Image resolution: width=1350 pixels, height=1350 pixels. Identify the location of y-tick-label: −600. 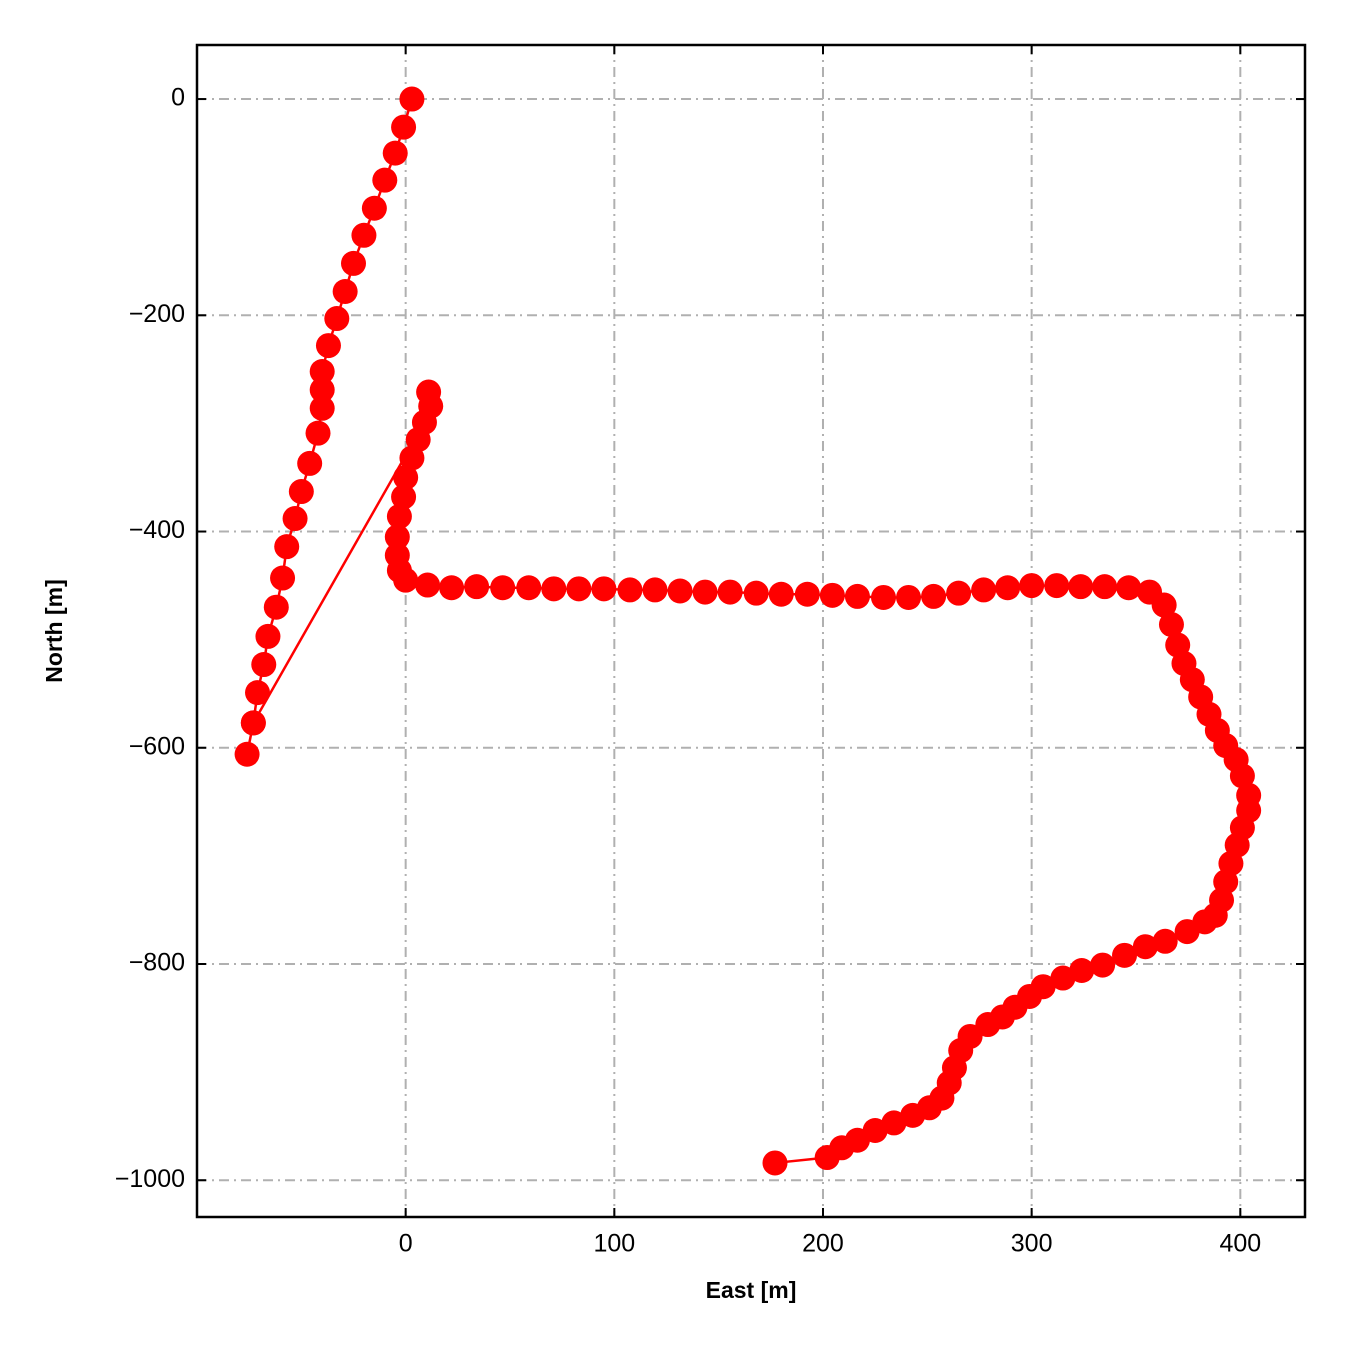
(157, 746).